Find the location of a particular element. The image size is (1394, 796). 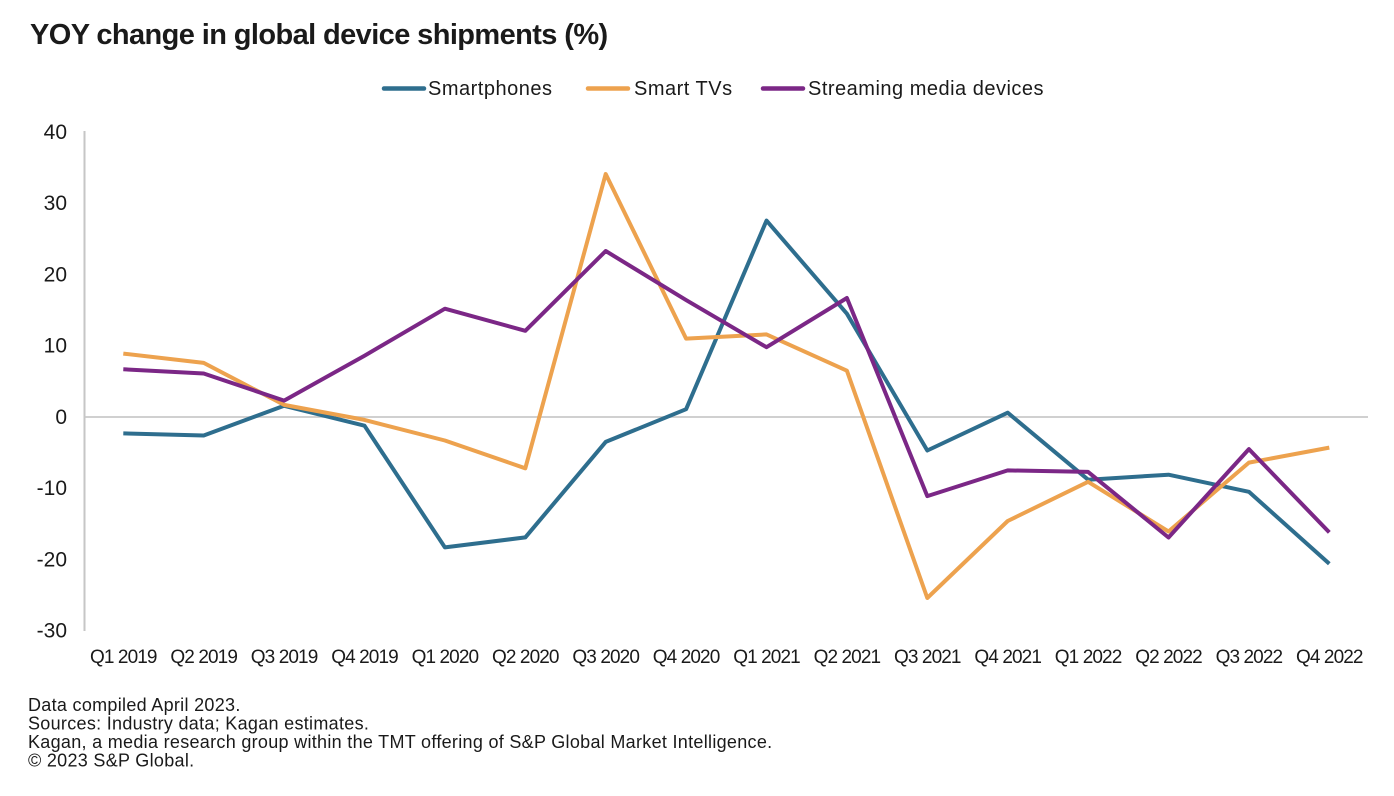

svg-text: Q2 2020 is located at coordinates (525, 657).